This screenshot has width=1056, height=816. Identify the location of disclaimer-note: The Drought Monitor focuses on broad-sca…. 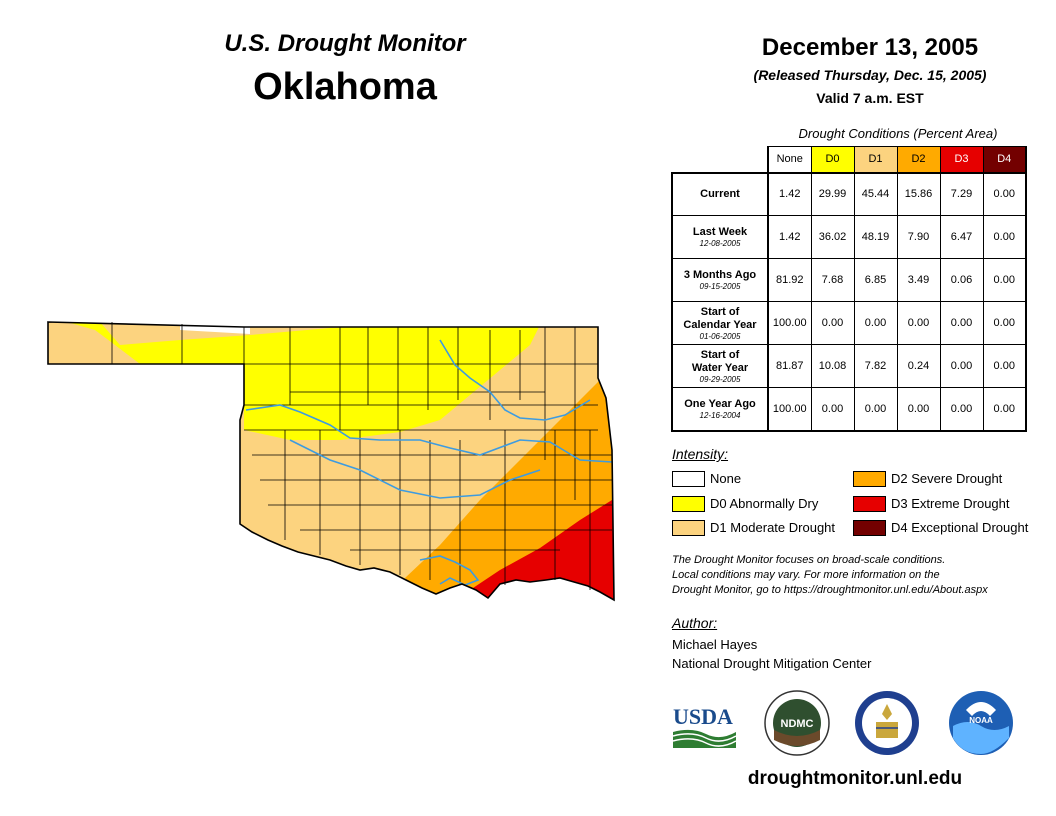
(862, 575).